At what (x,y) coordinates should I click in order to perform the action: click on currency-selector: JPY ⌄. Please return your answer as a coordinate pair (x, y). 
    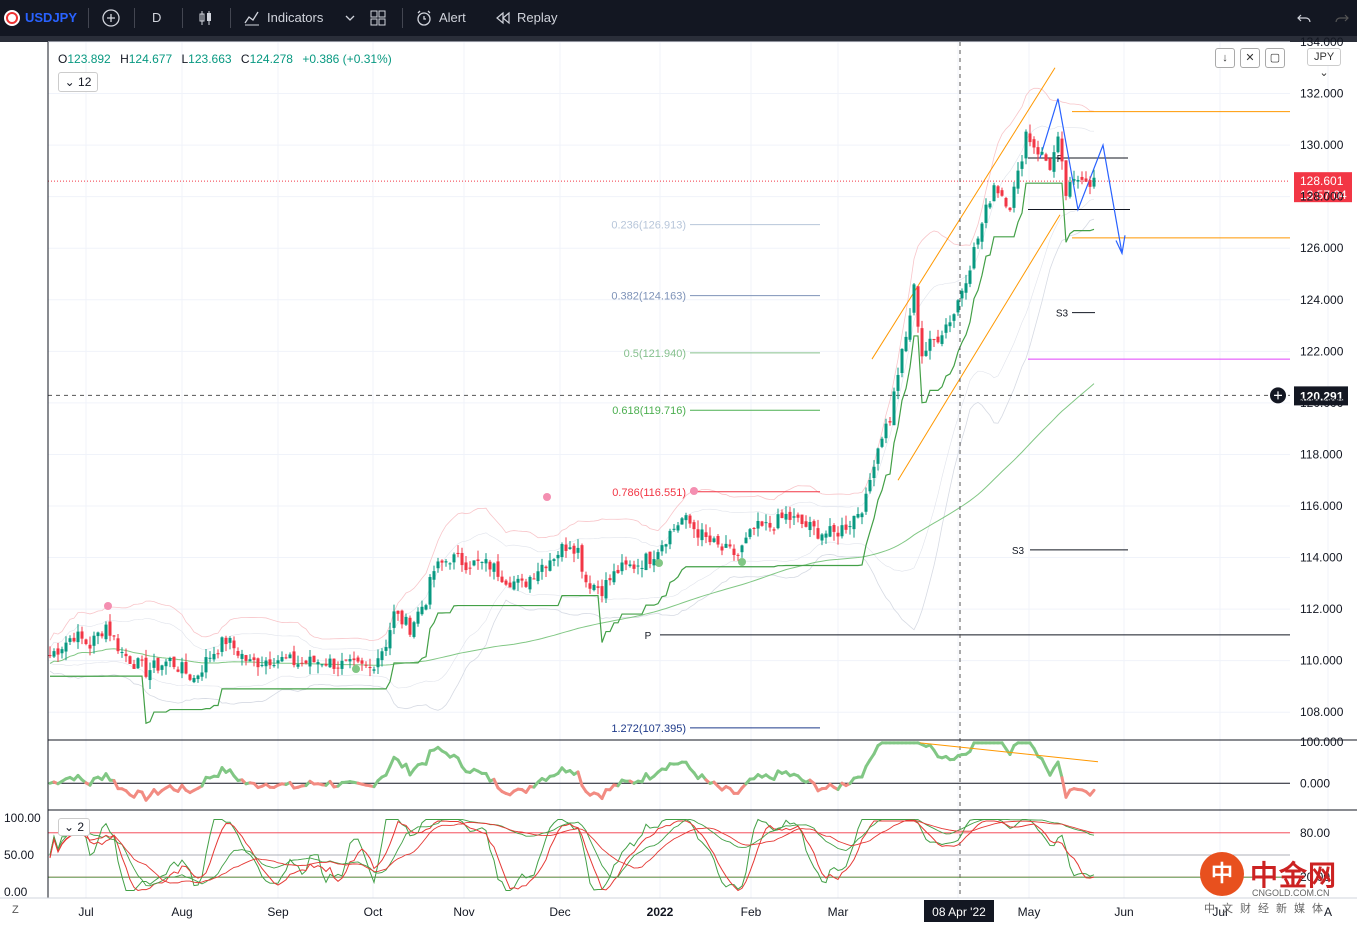
    Looking at the image, I should click on (1324, 63).